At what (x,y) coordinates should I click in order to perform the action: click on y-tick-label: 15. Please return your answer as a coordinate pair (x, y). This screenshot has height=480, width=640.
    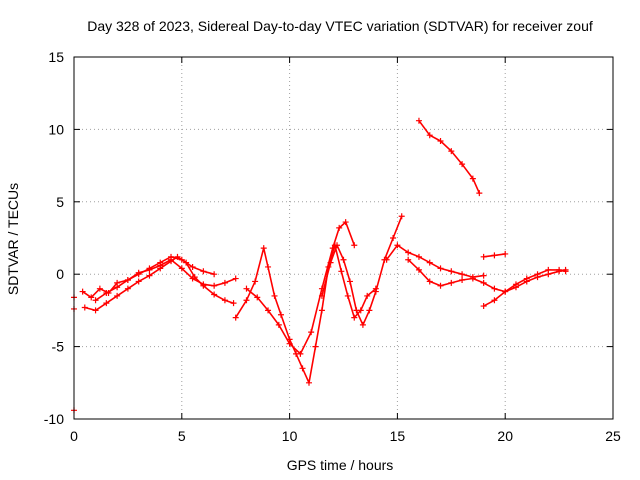
    Looking at the image, I should click on (56, 57).